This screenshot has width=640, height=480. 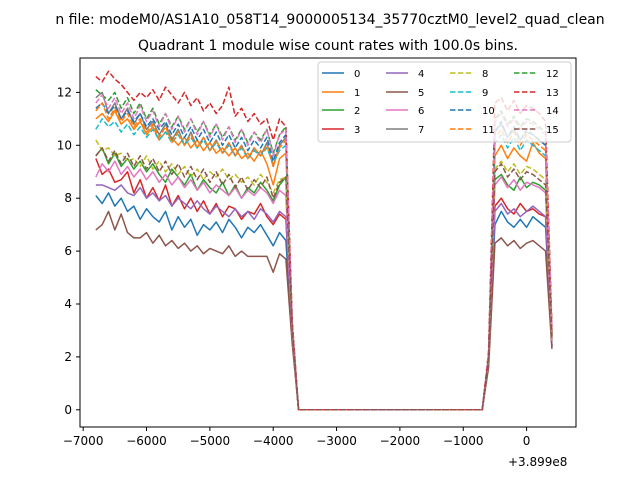 I want to click on x-tick-label: −6000, so click(x=146, y=441).